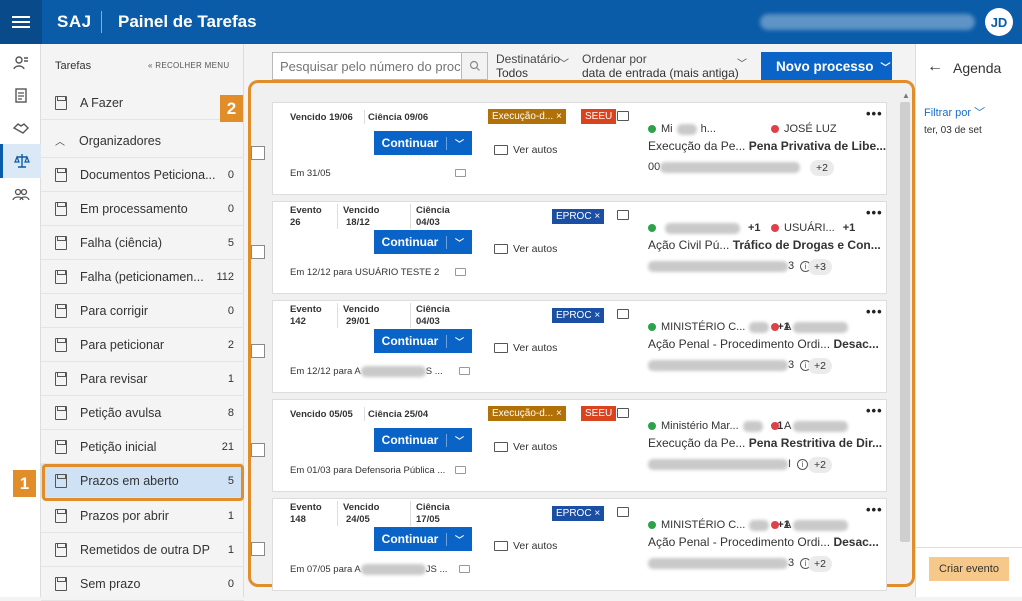 The height and width of the screenshot is (601, 1022). Describe the element at coordinates (142, 243) in the screenshot. I see `sidebar-item: Falha (ciência) 5` at that location.